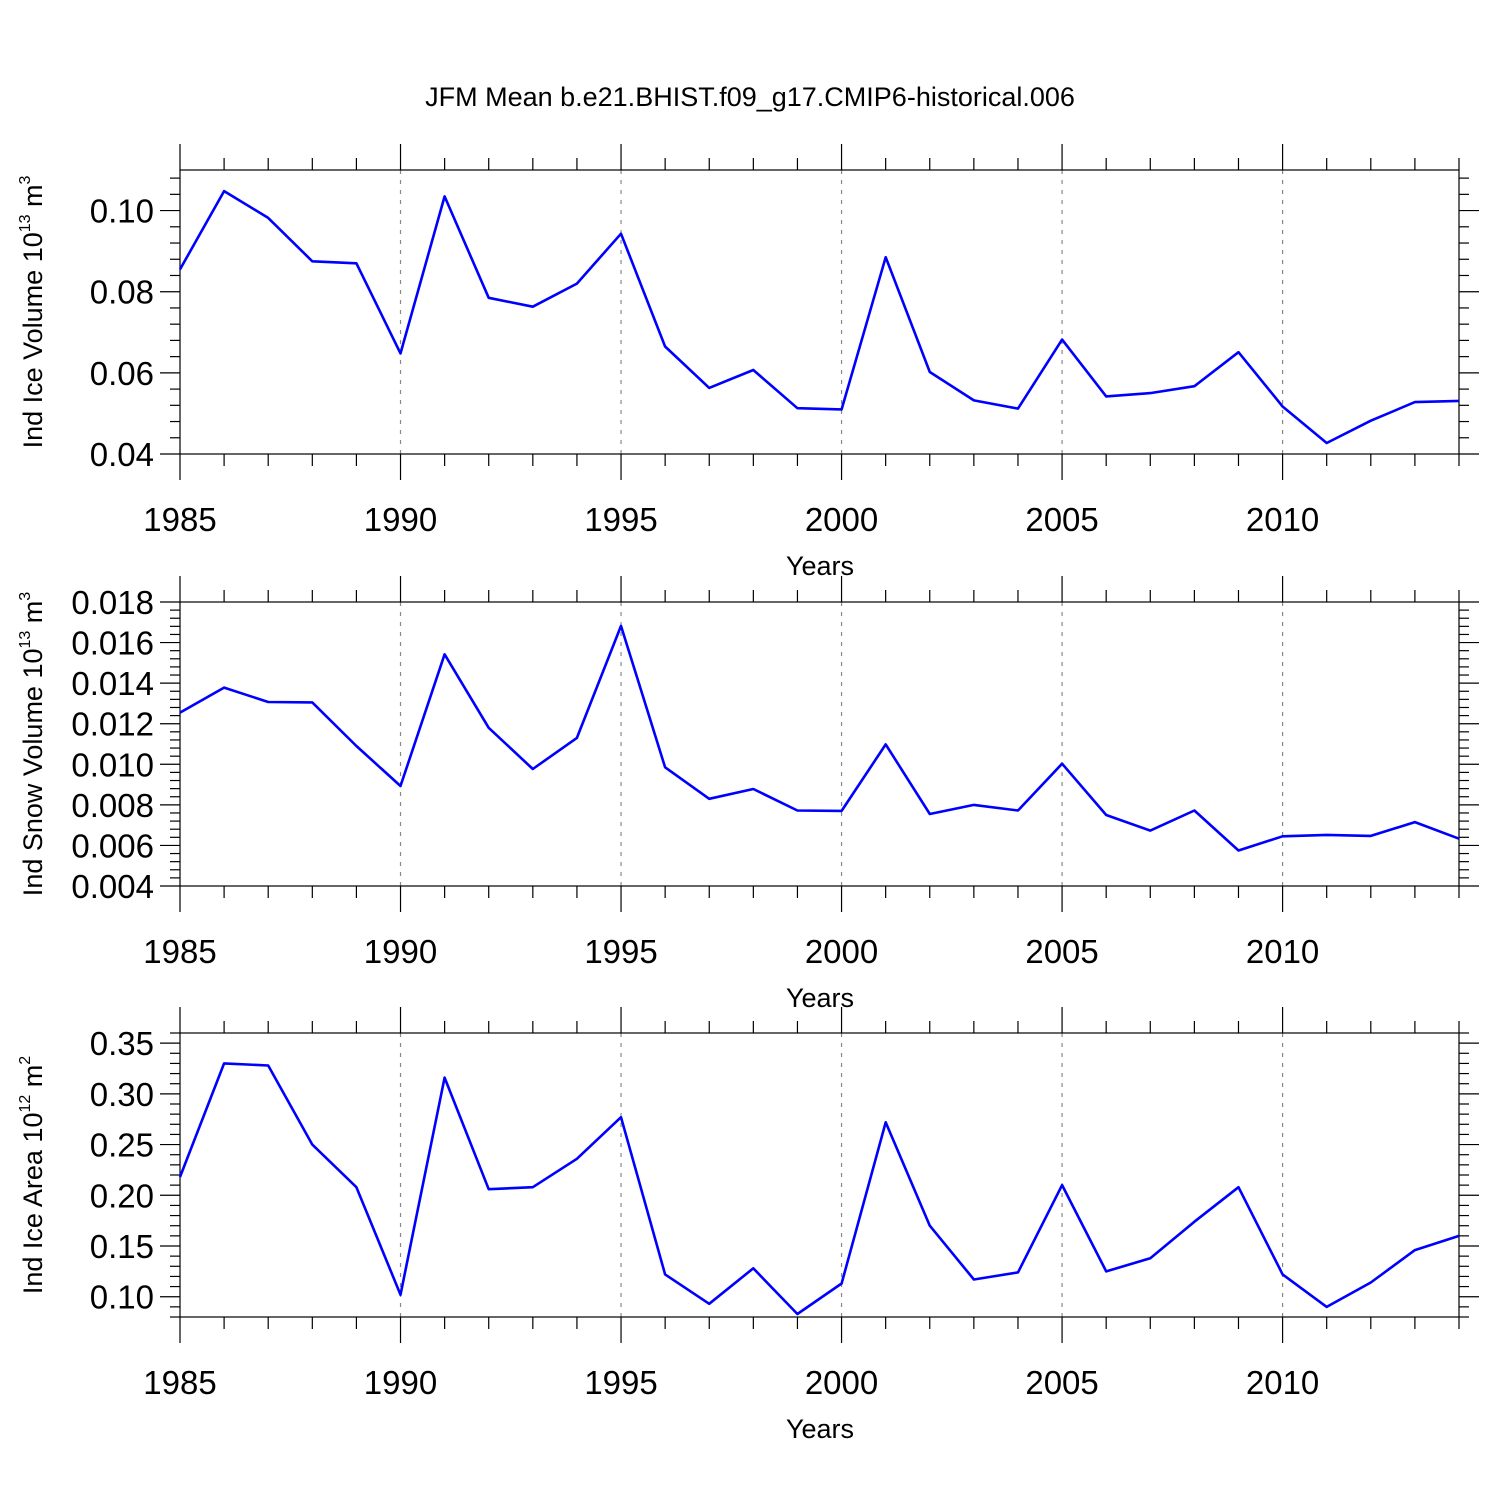  What do you see at coordinates (122, 1195) in the screenshot?
I see `y-tick-label: 0.20` at bounding box center [122, 1195].